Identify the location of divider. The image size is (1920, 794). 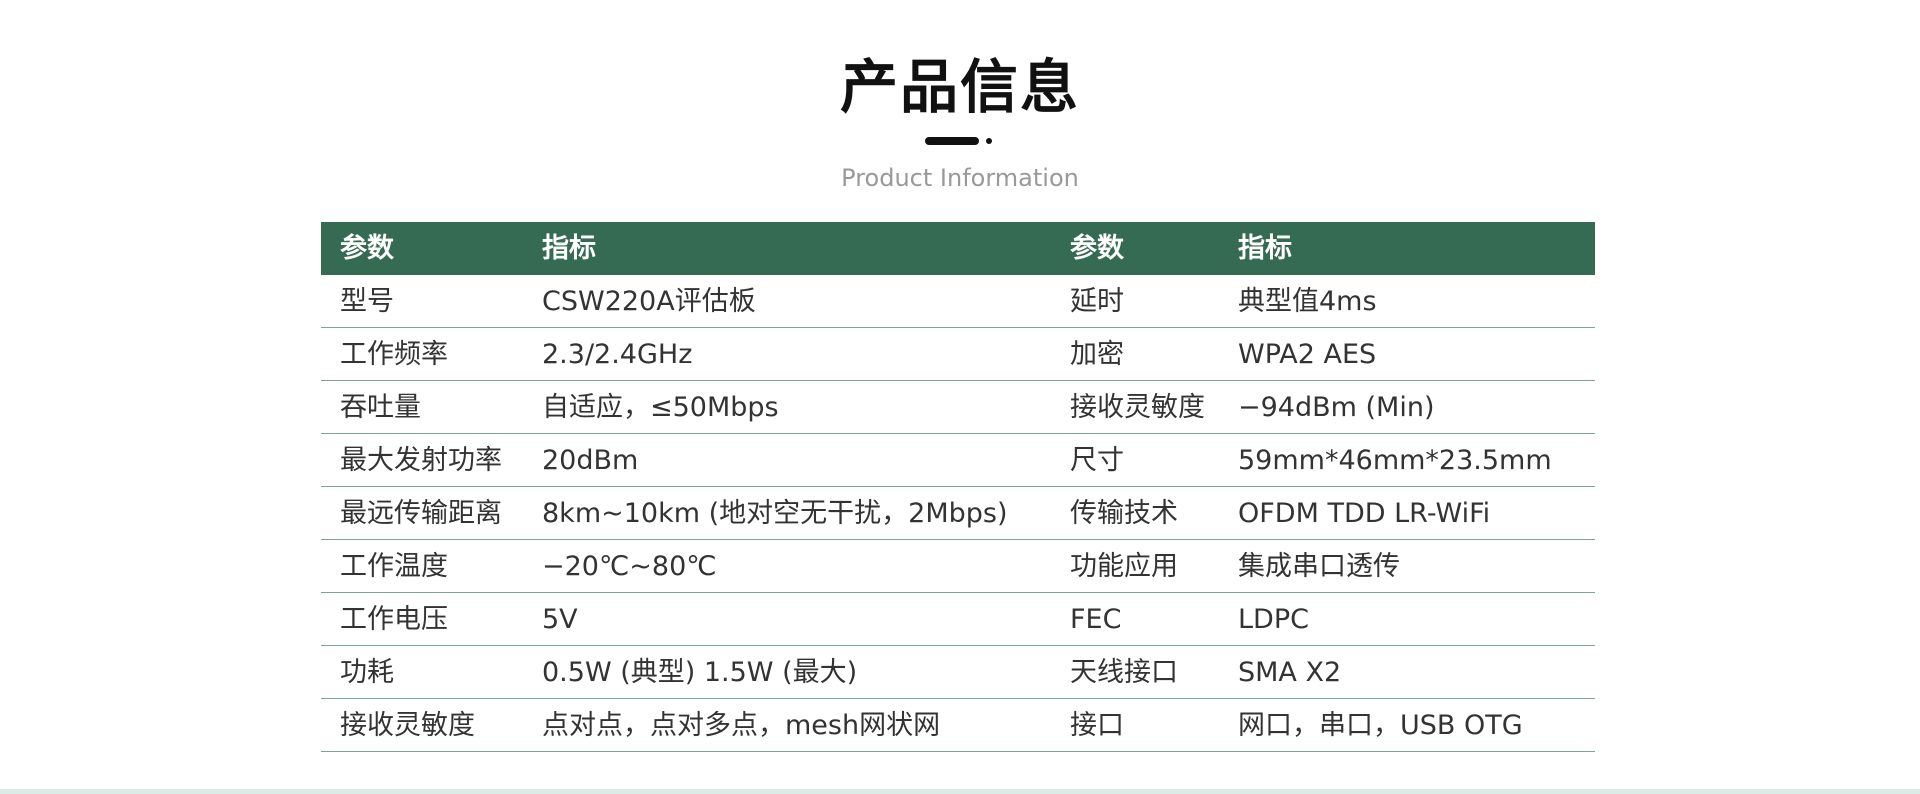
(952, 141).